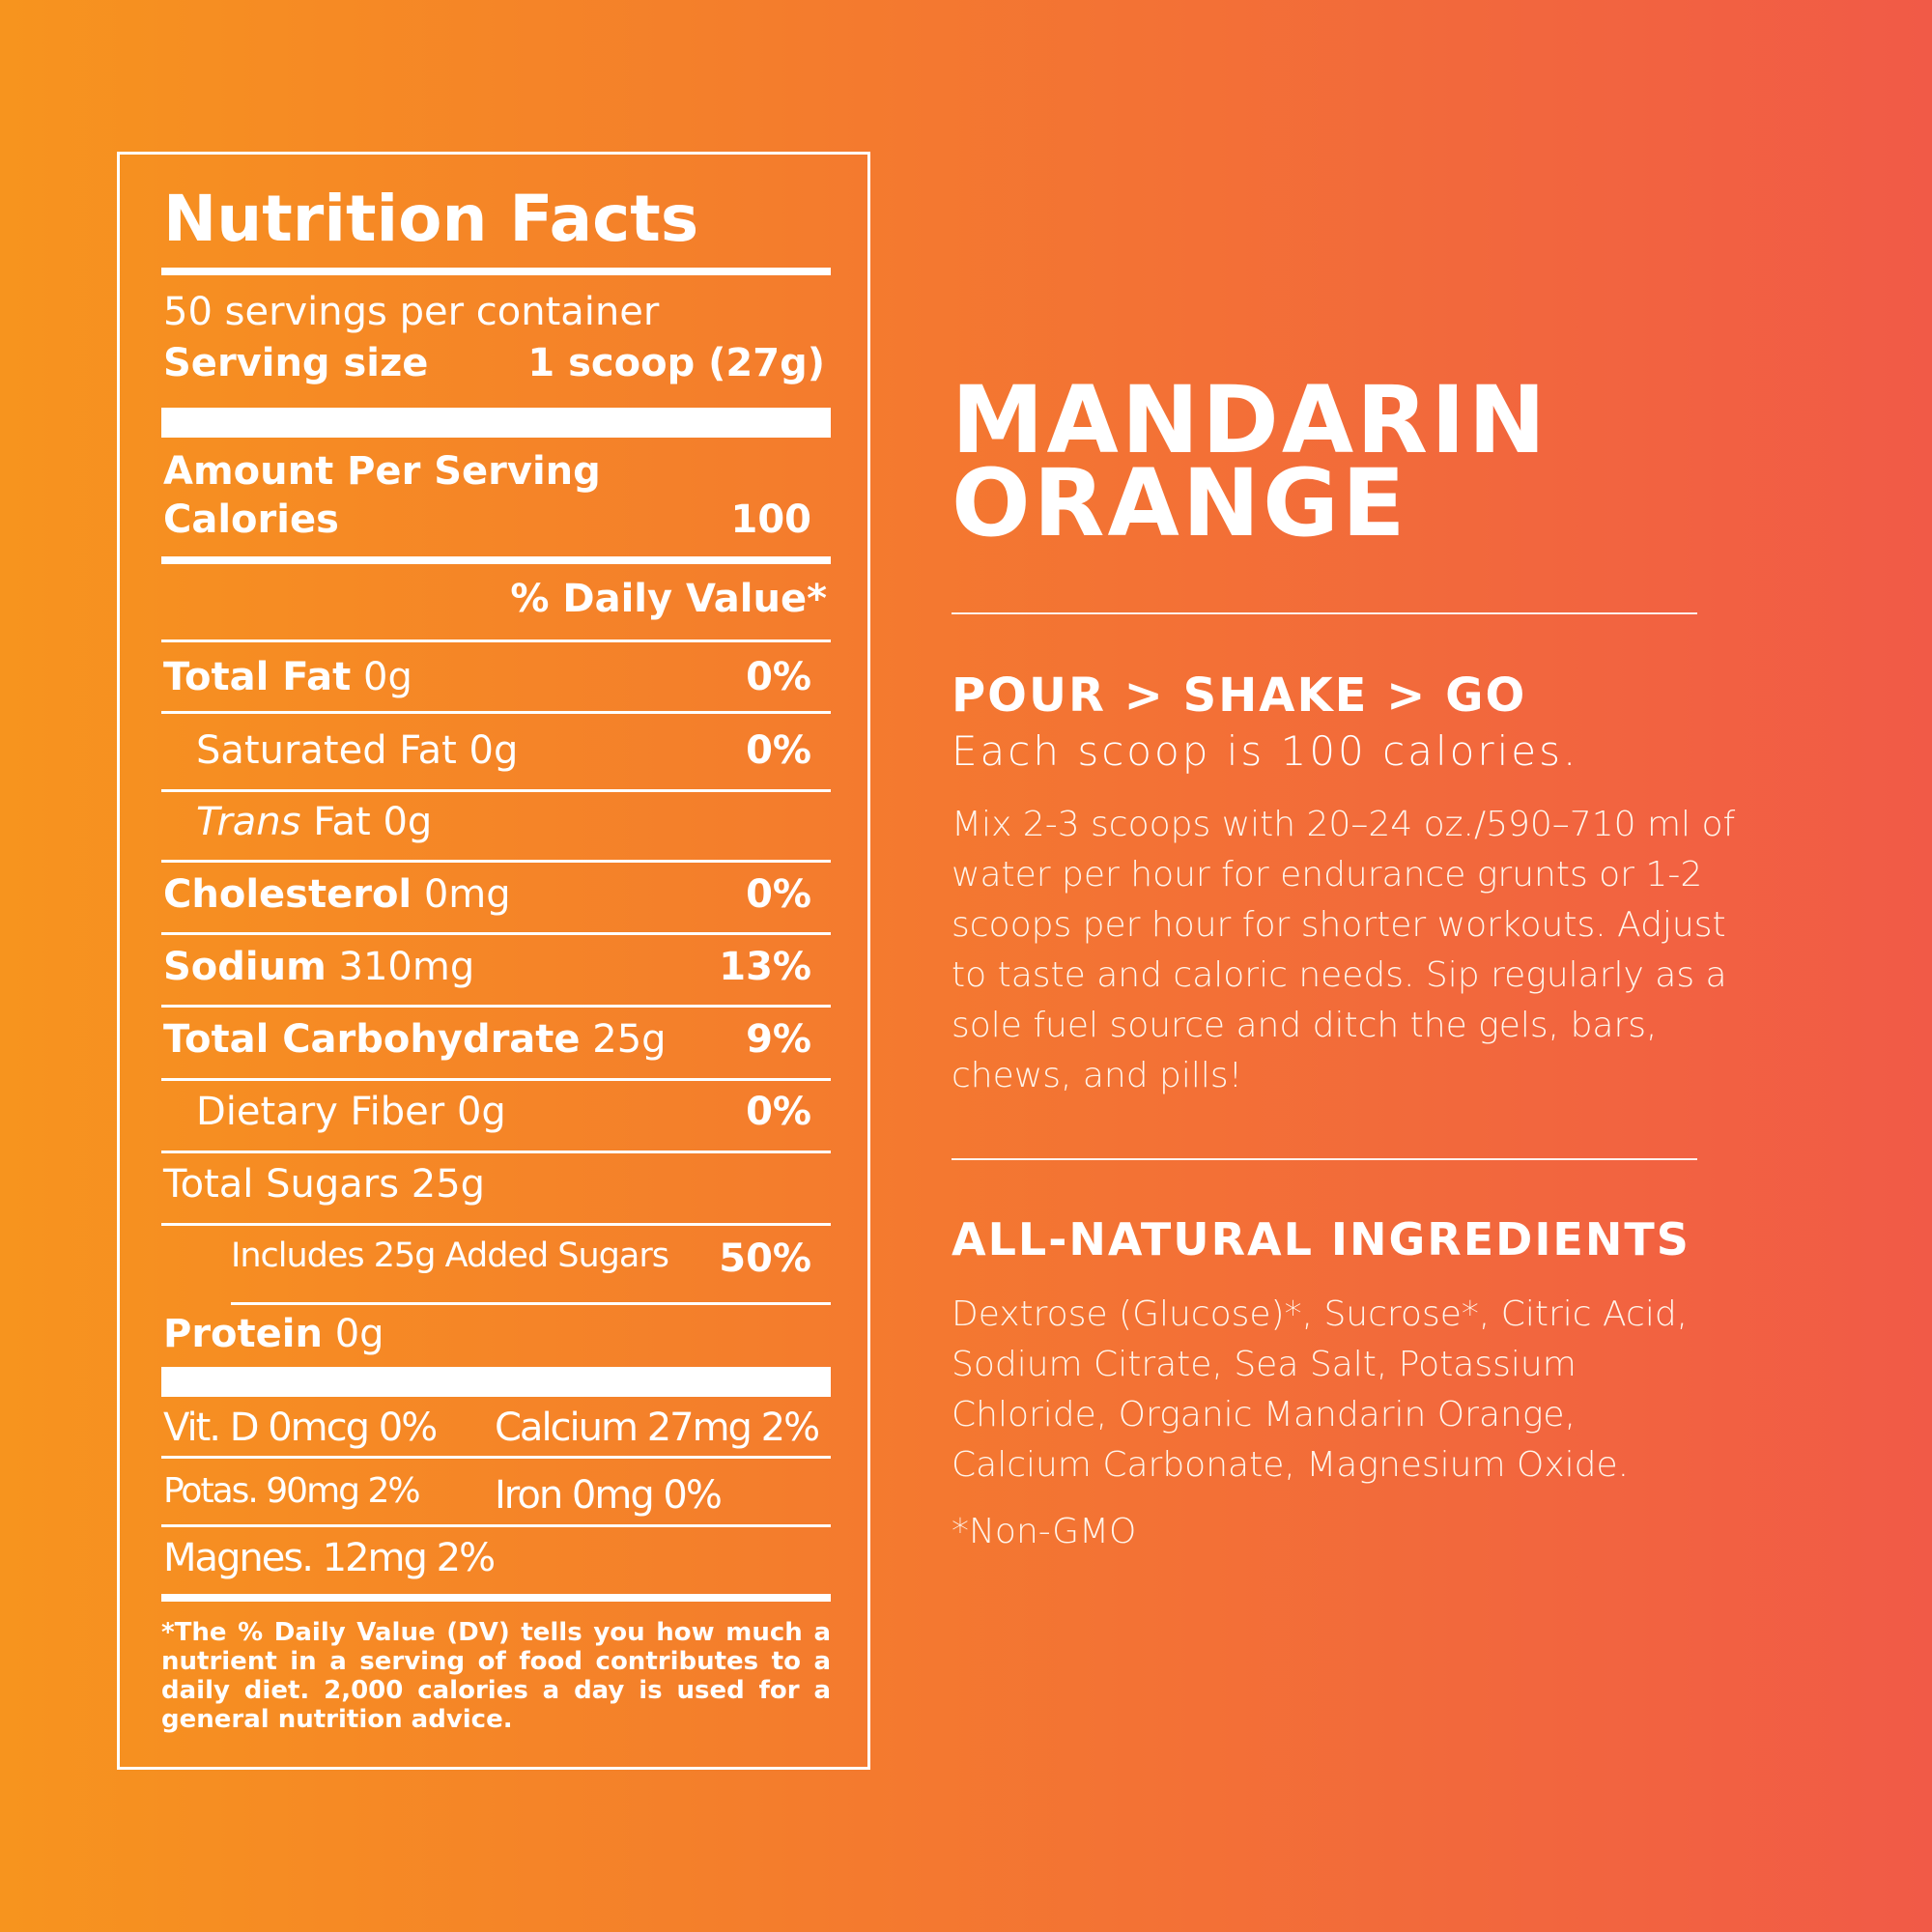  I want to click on product-name: MANDARIN ORANGE, so click(1250, 461).